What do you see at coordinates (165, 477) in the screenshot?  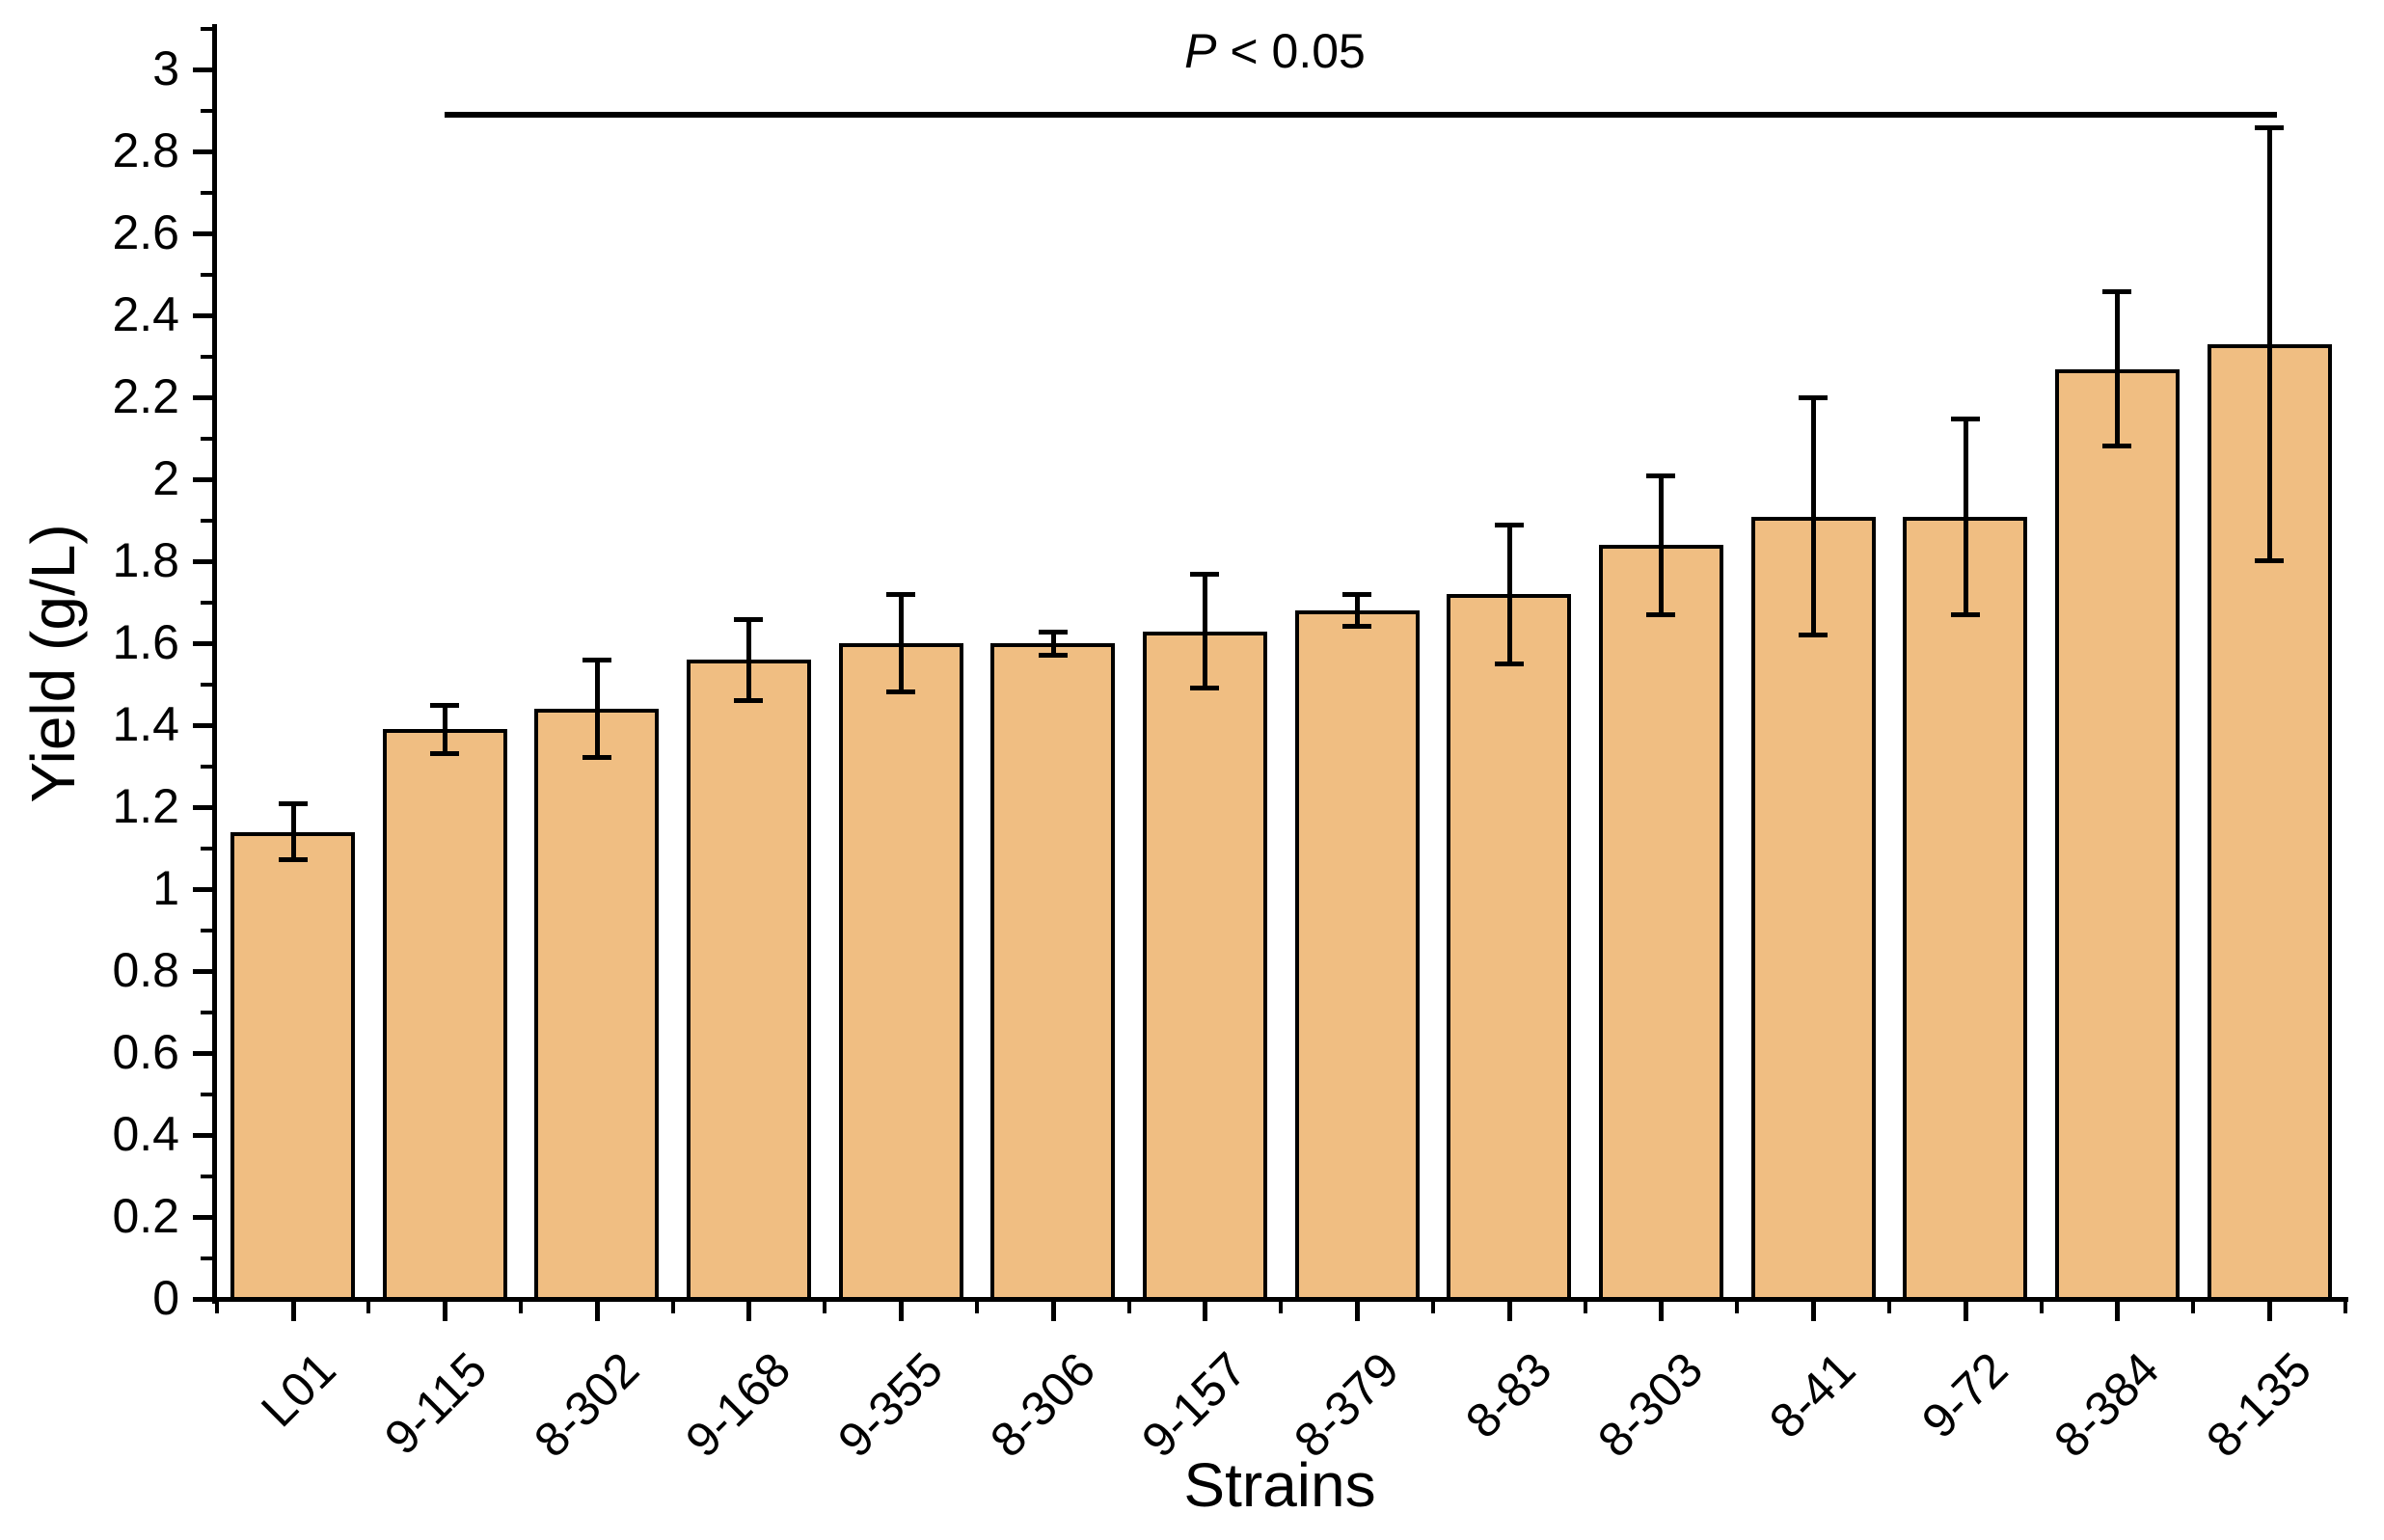 I see `y-tick-label: 2` at bounding box center [165, 477].